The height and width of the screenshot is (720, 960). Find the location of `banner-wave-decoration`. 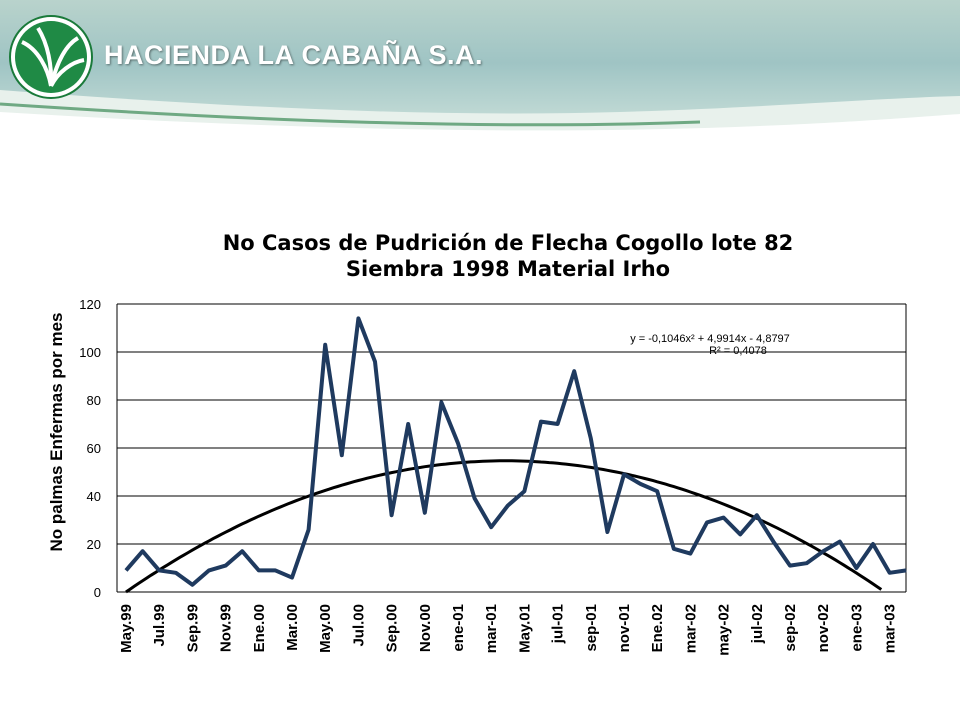

banner-wave-decoration is located at coordinates (480, 115).